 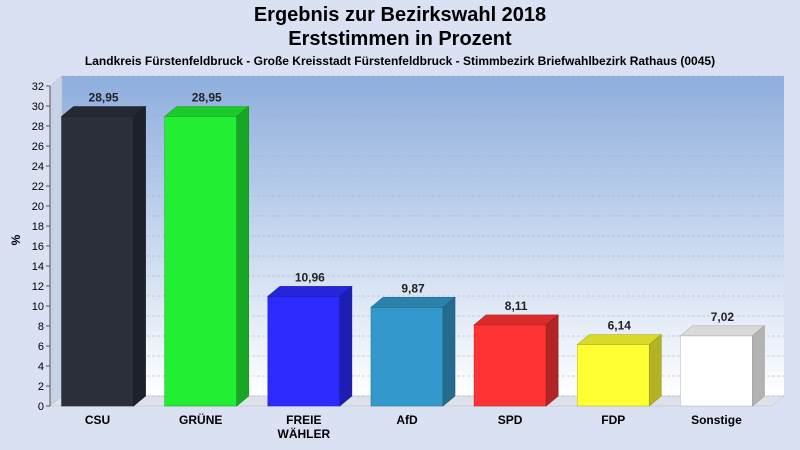 What do you see at coordinates (41, 347) in the screenshot?
I see `y-tick-label: 6` at bounding box center [41, 347].